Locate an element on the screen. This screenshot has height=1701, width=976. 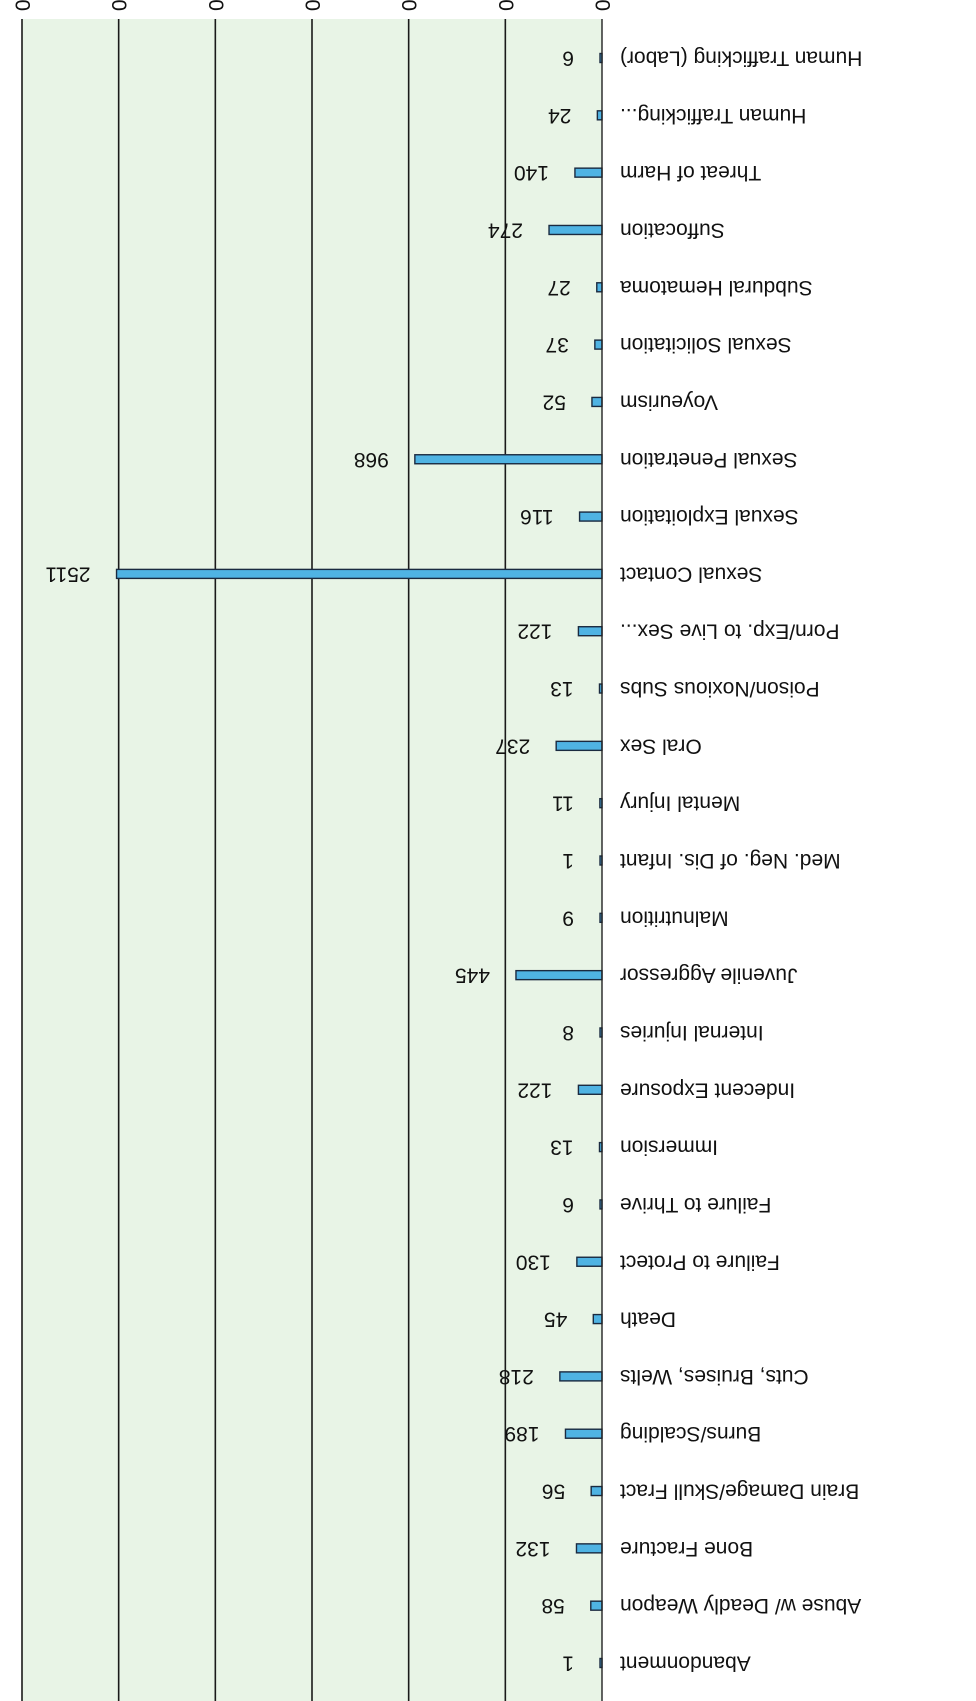
category-label: Sexual Exploitation is located at coordinates (709, 516).